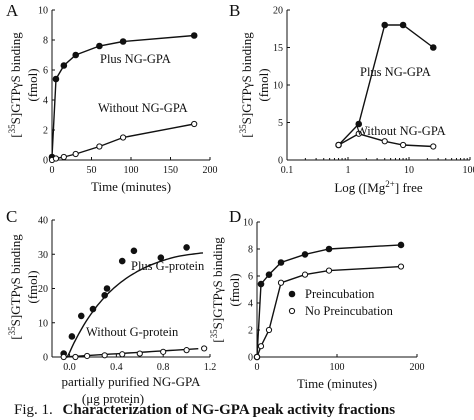  What do you see at coordinates (210, 170) in the screenshot?
I see `x-tick-label: 200` at bounding box center [210, 170].